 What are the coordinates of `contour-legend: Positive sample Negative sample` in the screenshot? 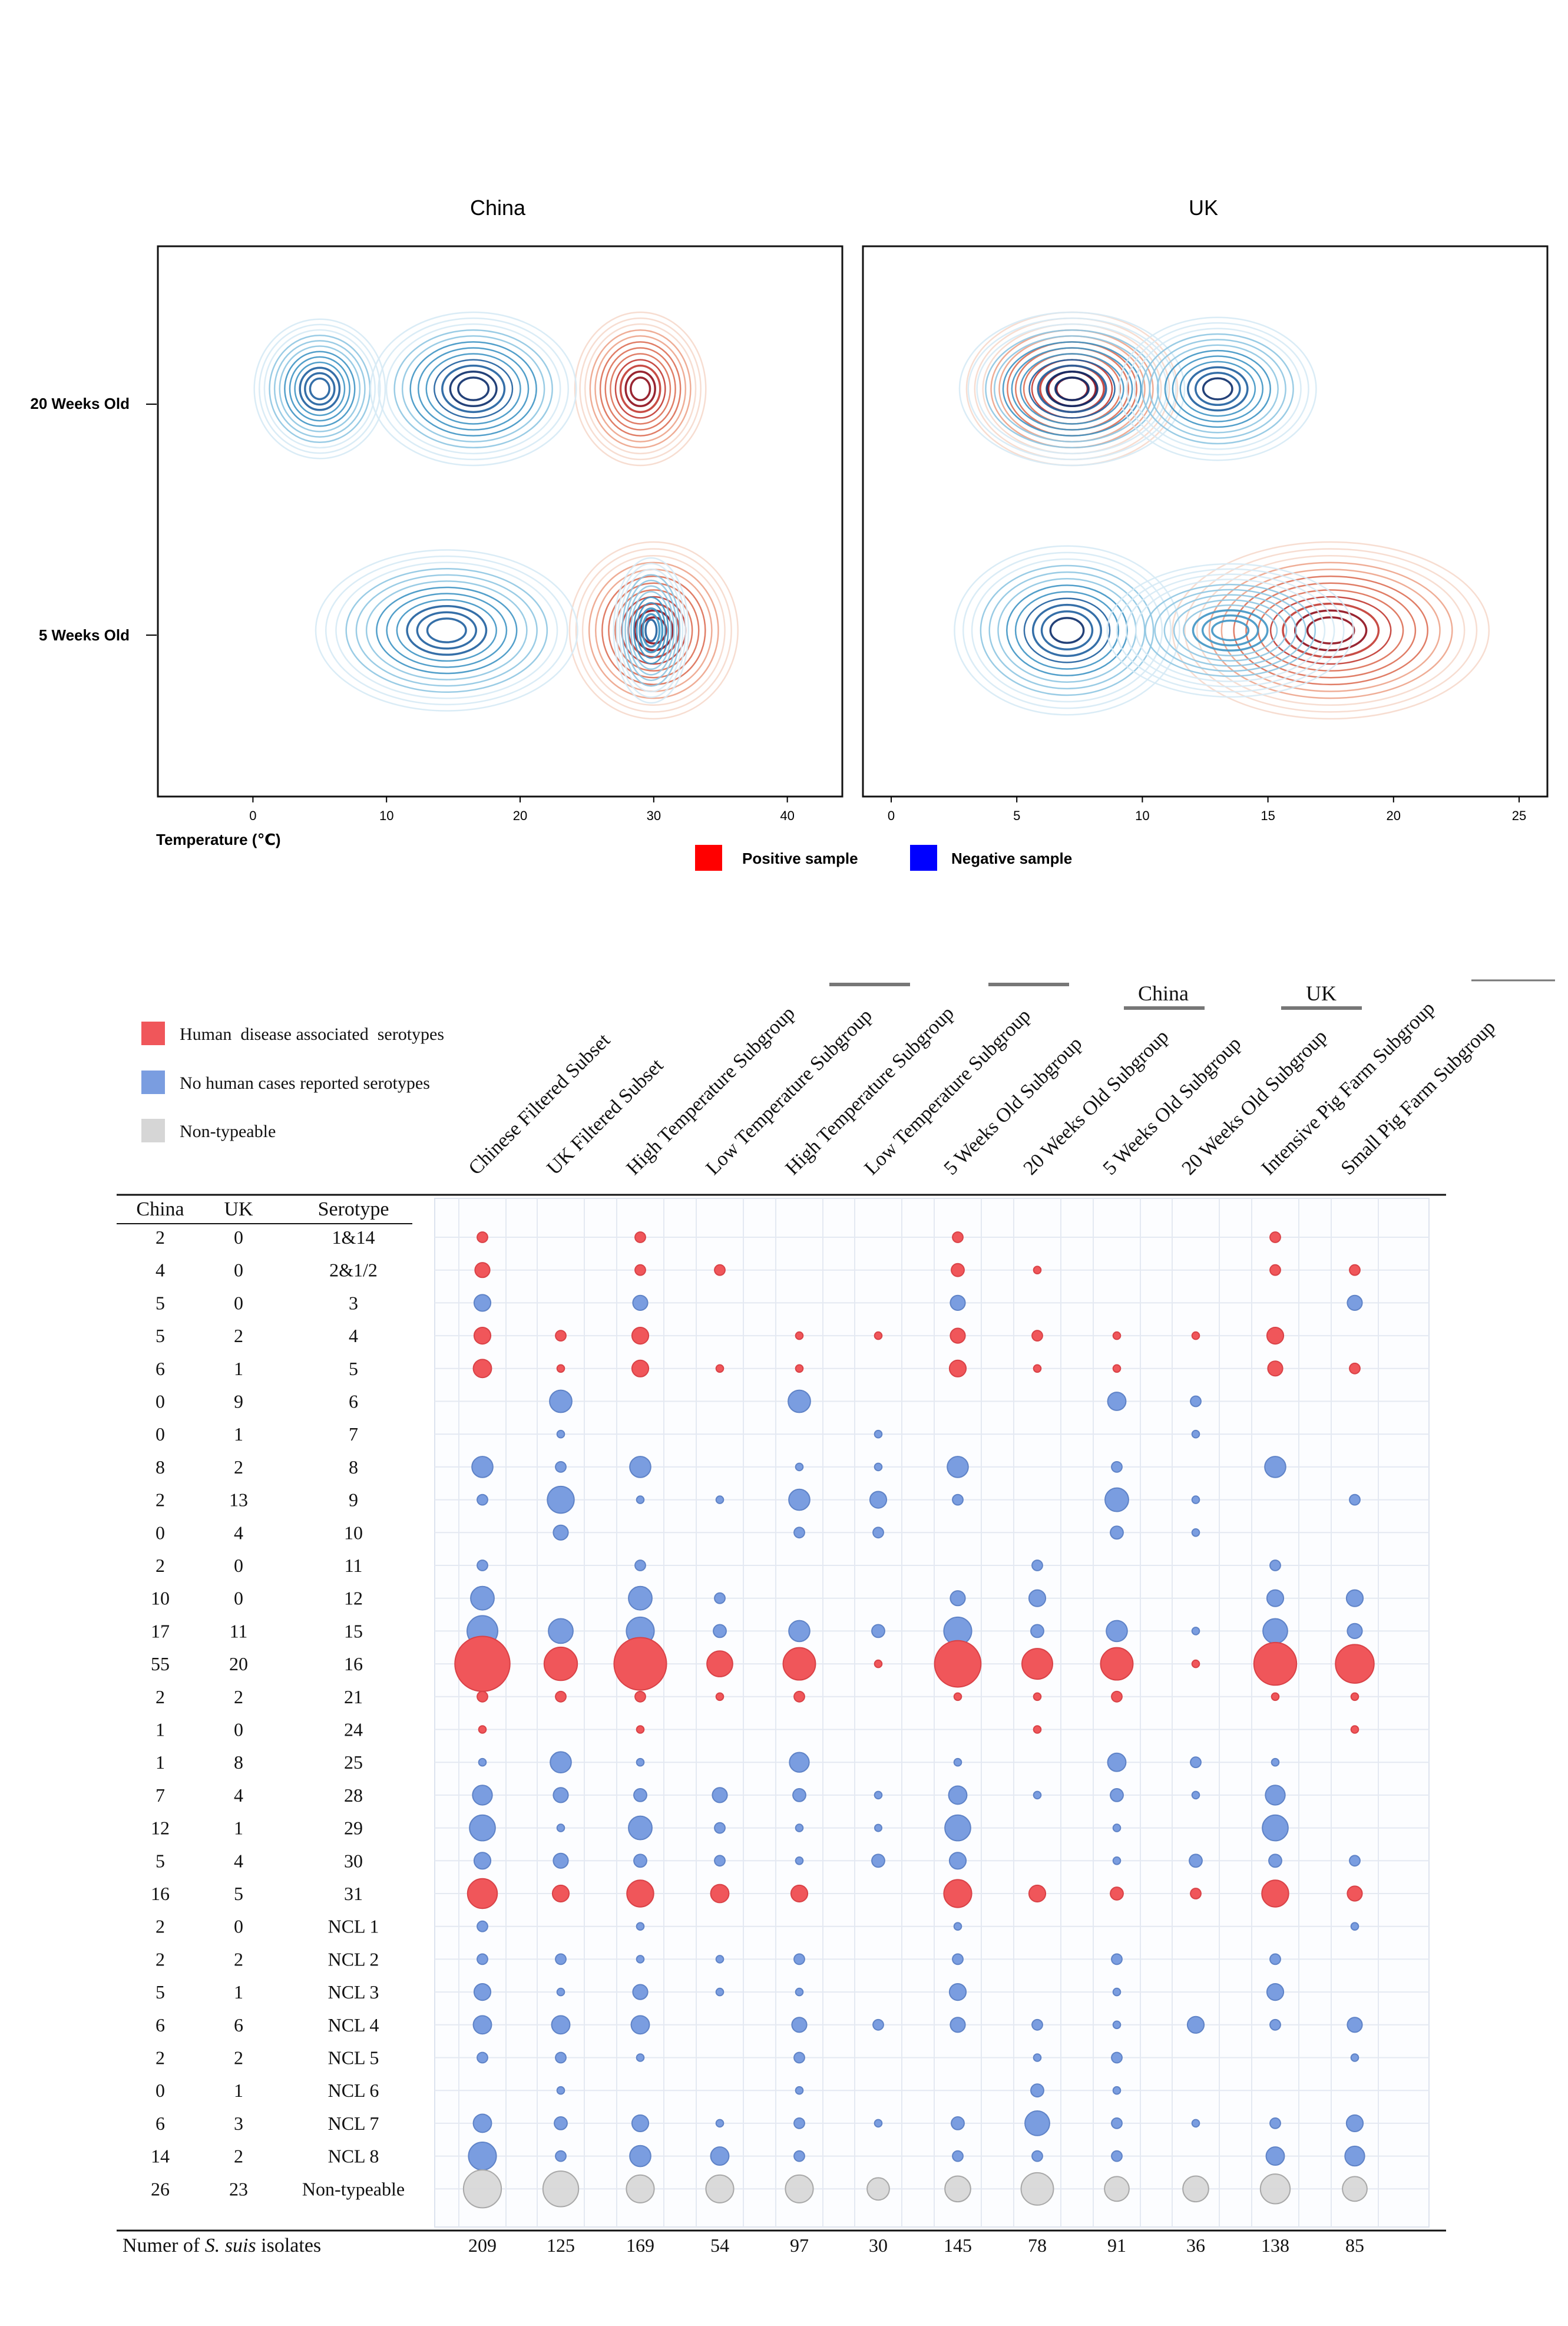 It's located at (883, 858).